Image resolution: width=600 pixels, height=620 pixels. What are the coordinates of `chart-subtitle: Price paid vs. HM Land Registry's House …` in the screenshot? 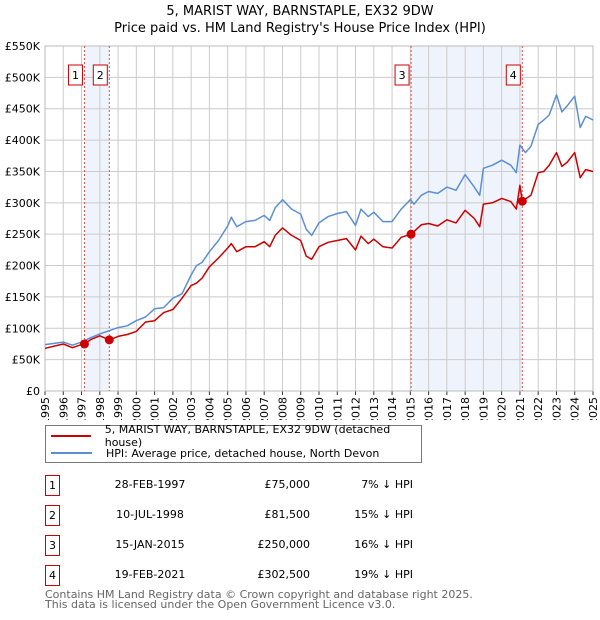 It's located at (300, 28).